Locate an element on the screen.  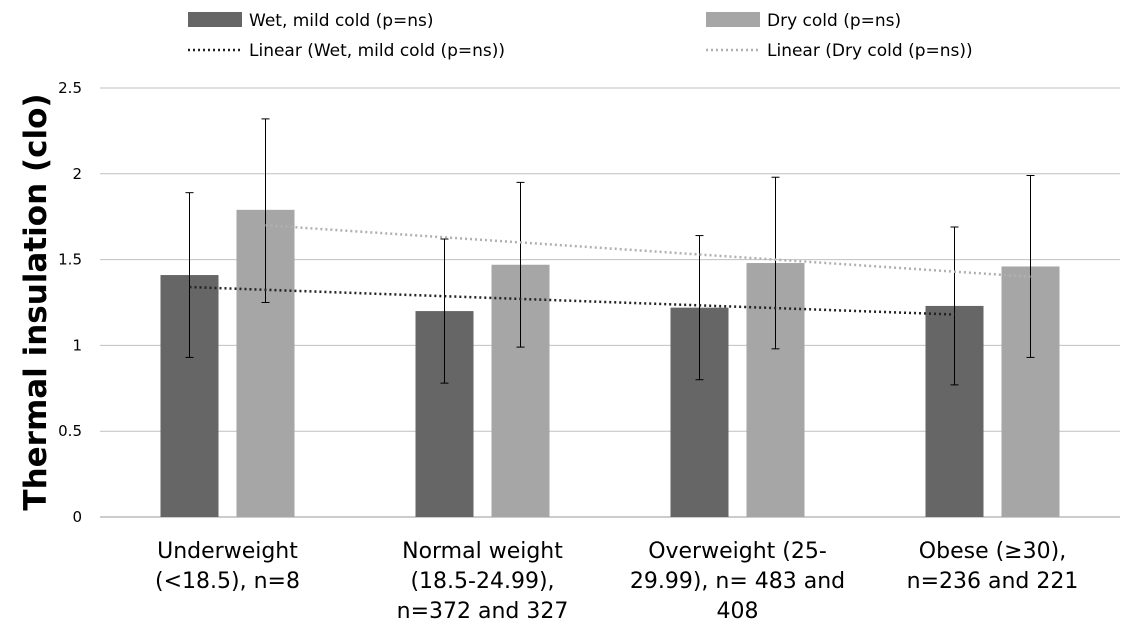
x-category-label: Underweight is located at coordinates (227, 551).